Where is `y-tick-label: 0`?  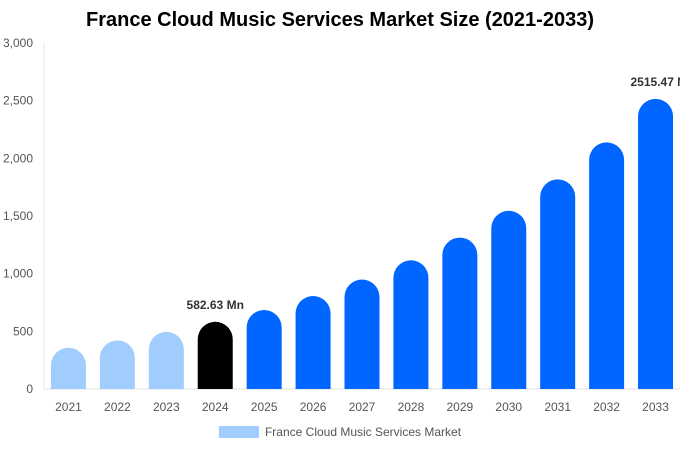 y-tick-label: 0 is located at coordinates (29, 389).